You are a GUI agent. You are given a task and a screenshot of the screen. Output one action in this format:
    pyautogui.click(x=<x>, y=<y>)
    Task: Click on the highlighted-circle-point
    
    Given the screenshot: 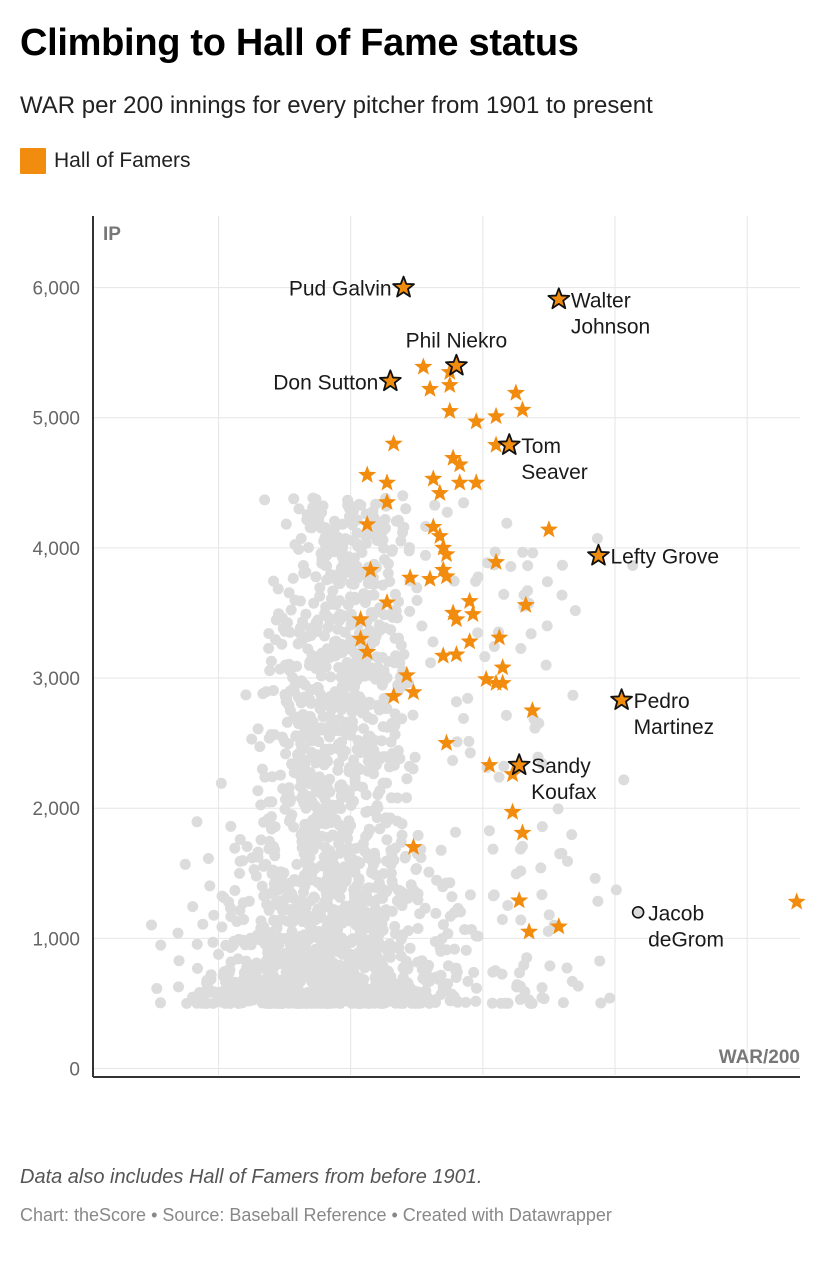 What is the action you would take?
    pyautogui.click(x=638, y=912)
    